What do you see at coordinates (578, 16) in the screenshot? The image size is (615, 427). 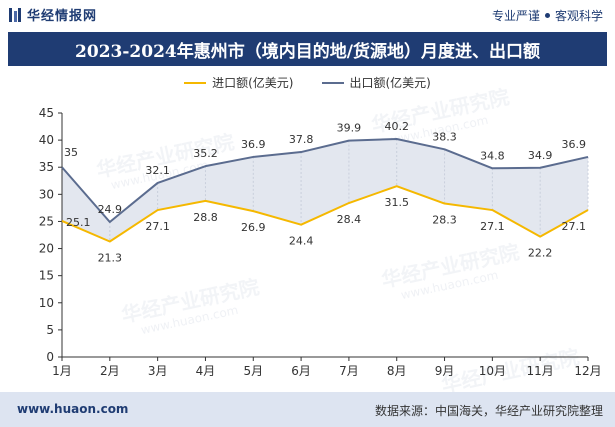 I see `tagline-right: 客观科学` at bounding box center [578, 16].